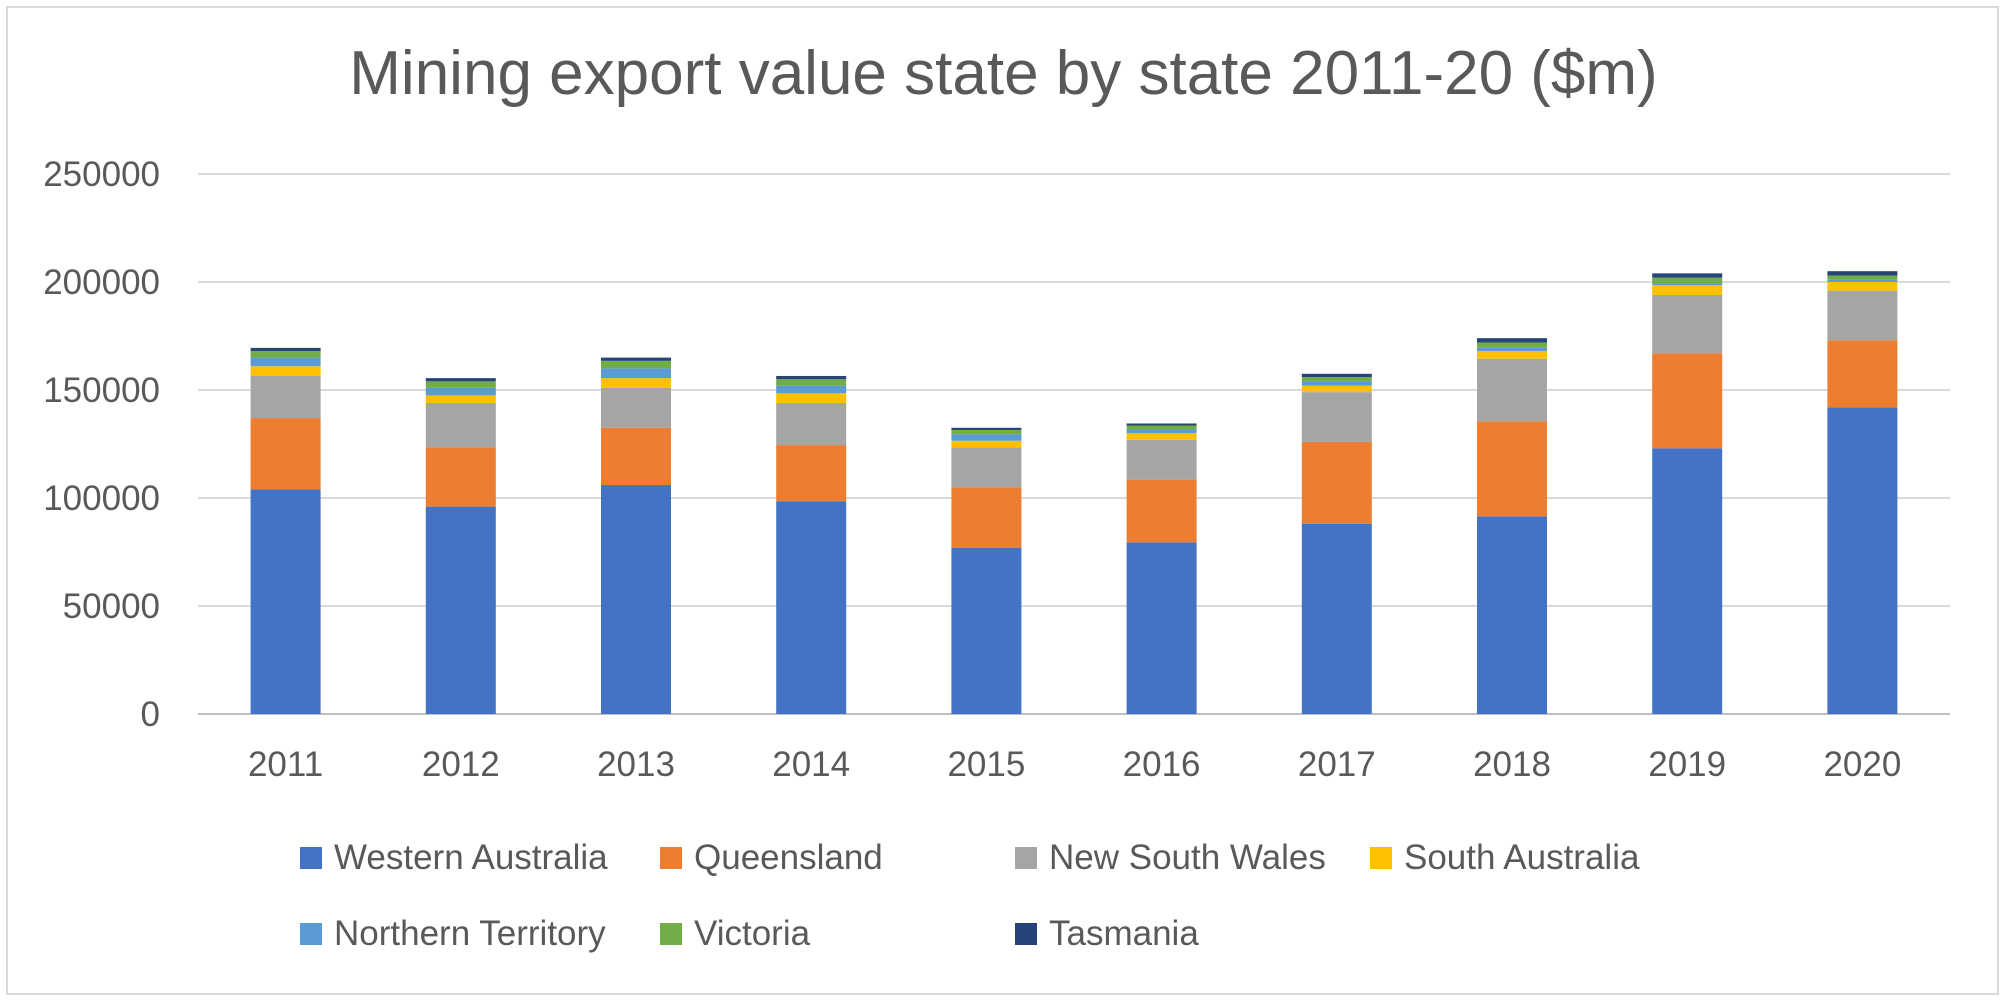  Describe the element at coordinates (150, 714) in the screenshot. I see `y-tick-label: 0` at that location.